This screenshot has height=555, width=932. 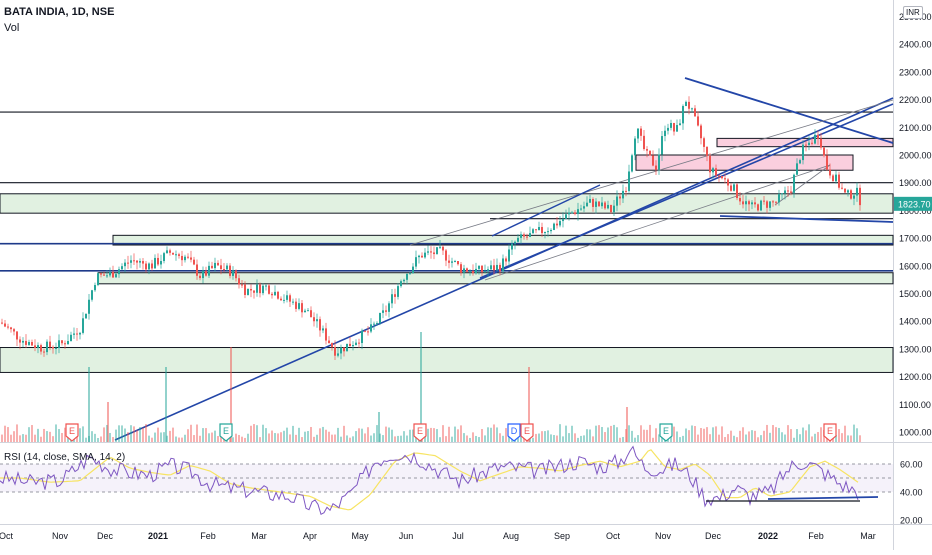 What do you see at coordinates (421, 387) in the screenshot?
I see `volume-spike` at bounding box center [421, 387].